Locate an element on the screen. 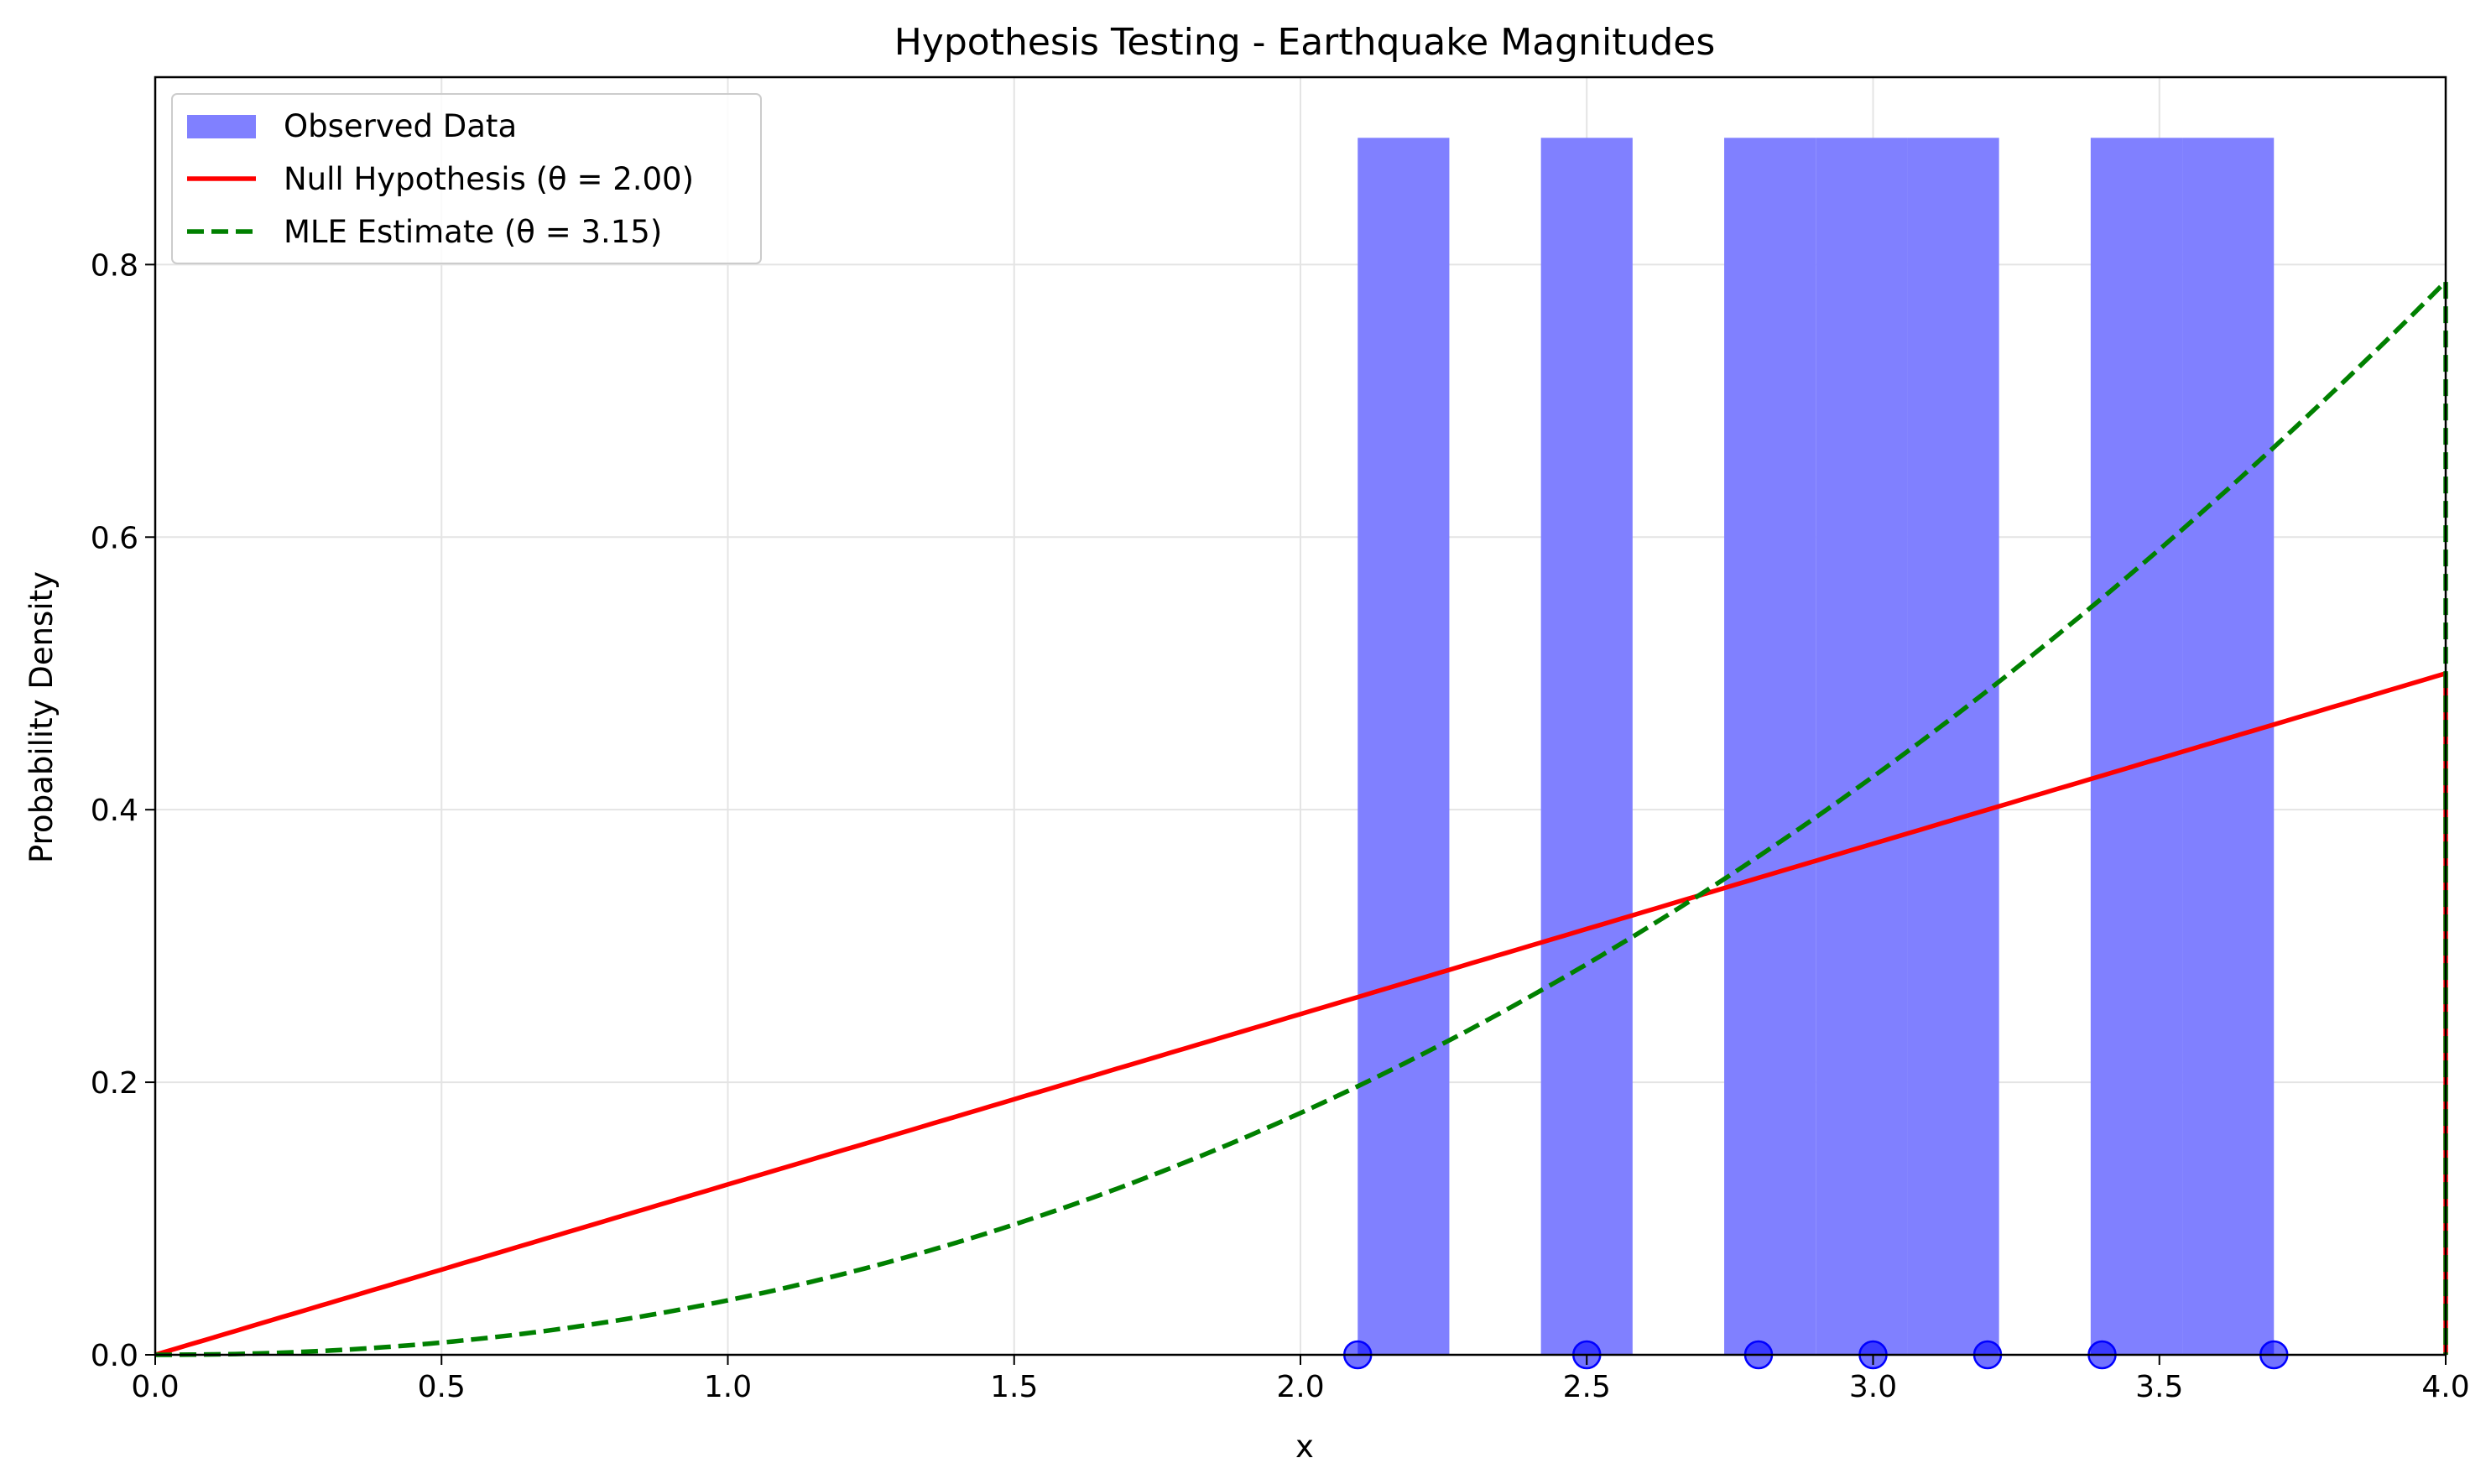 This screenshot has height=1484, width=2491. legend-label: Observed Data is located at coordinates (400, 126).